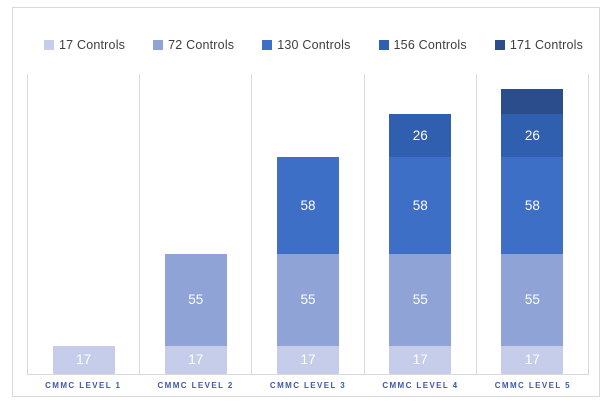 Image resolution: width=610 pixels, height=403 pixels. Describe the element at coordinates (201, 45) in the screenshot. I see `legend-label: 72 Controls` at that location.